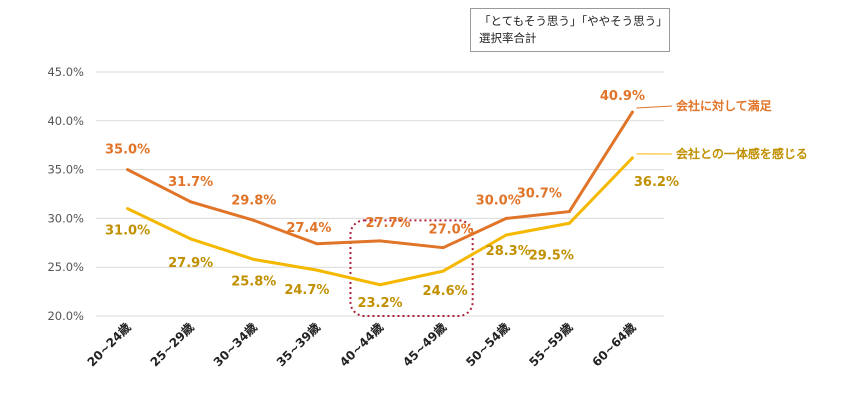 The height and width of the screenshot is (400, 846). Describe the element at coordinates (424, 345) in the screenshot. I see `x-tick-label: 45~49歳` at that location.